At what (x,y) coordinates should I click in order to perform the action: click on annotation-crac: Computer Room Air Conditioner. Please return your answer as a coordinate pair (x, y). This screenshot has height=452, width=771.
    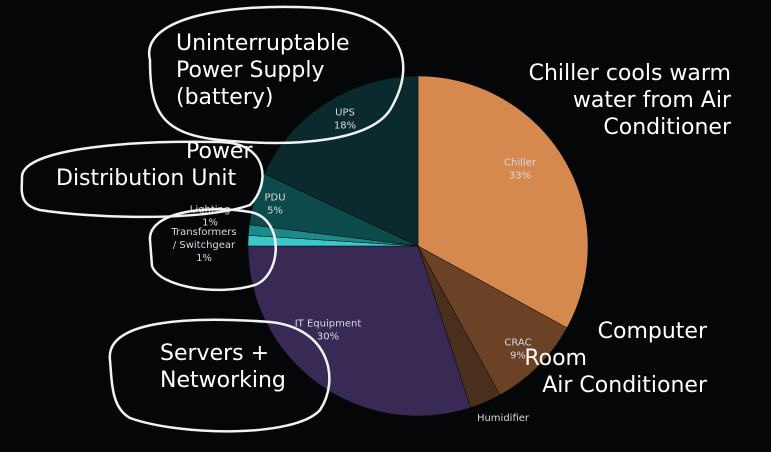
    Looking at the image, I should click on (613, 358).